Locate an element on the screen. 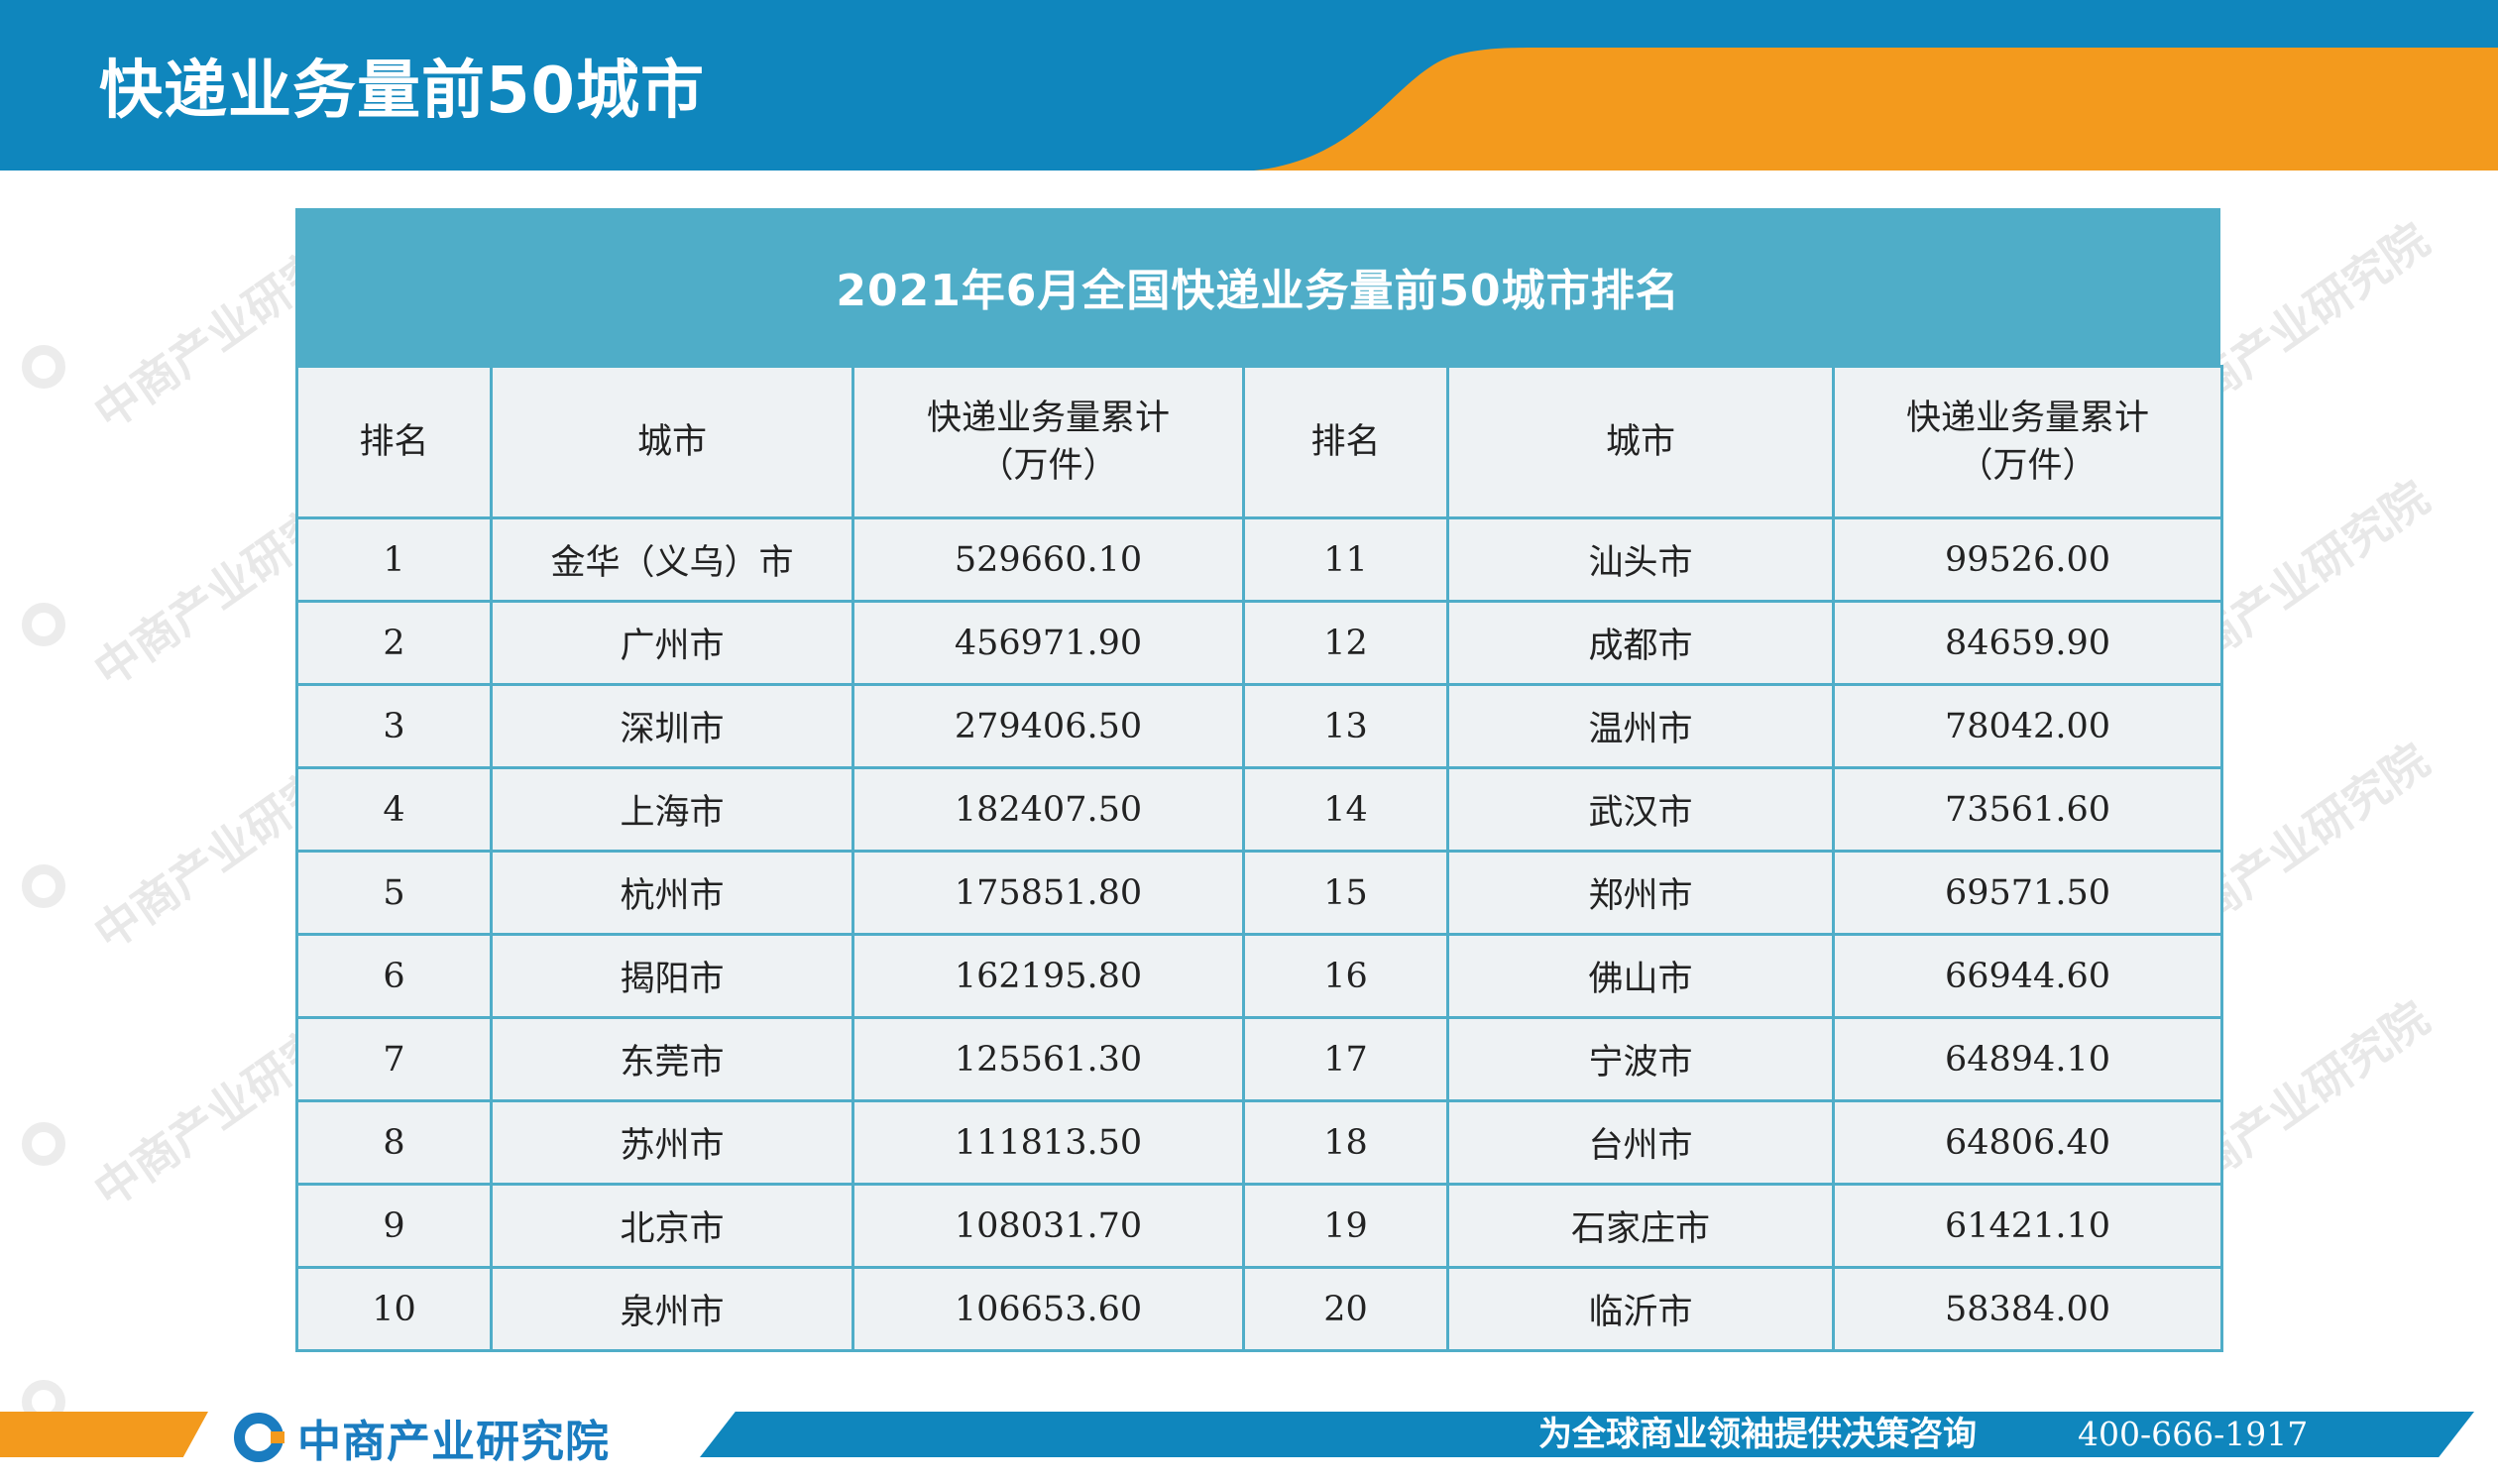 This screenshot has width=2498, height=1484. volume-cell: 125561.30 is located at coordinates (1048, 1059).